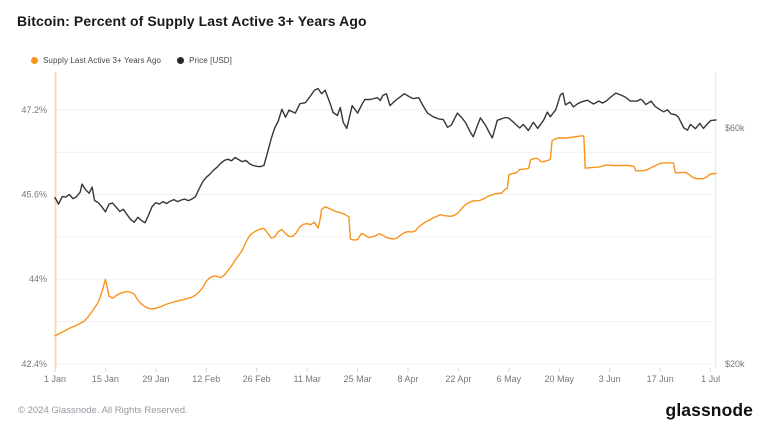 This screenshot has width=768, height=432. Describe the element at coordinates (560, 379) in the screenshot. I see `x-axis-label: 20 May` at that location.